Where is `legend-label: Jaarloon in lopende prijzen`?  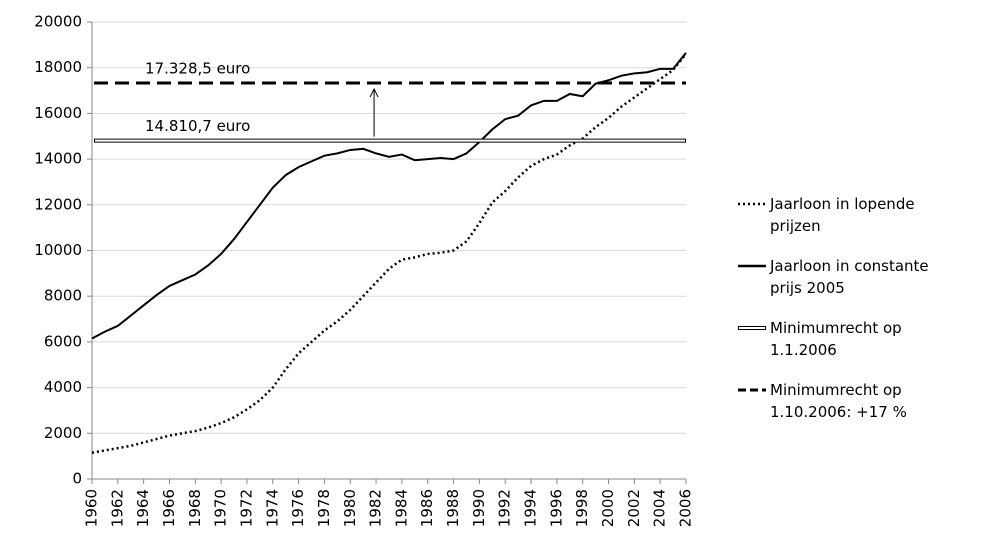 legend-label: Jaarloon in lopende prijzen is located at coordinates (842, 215).